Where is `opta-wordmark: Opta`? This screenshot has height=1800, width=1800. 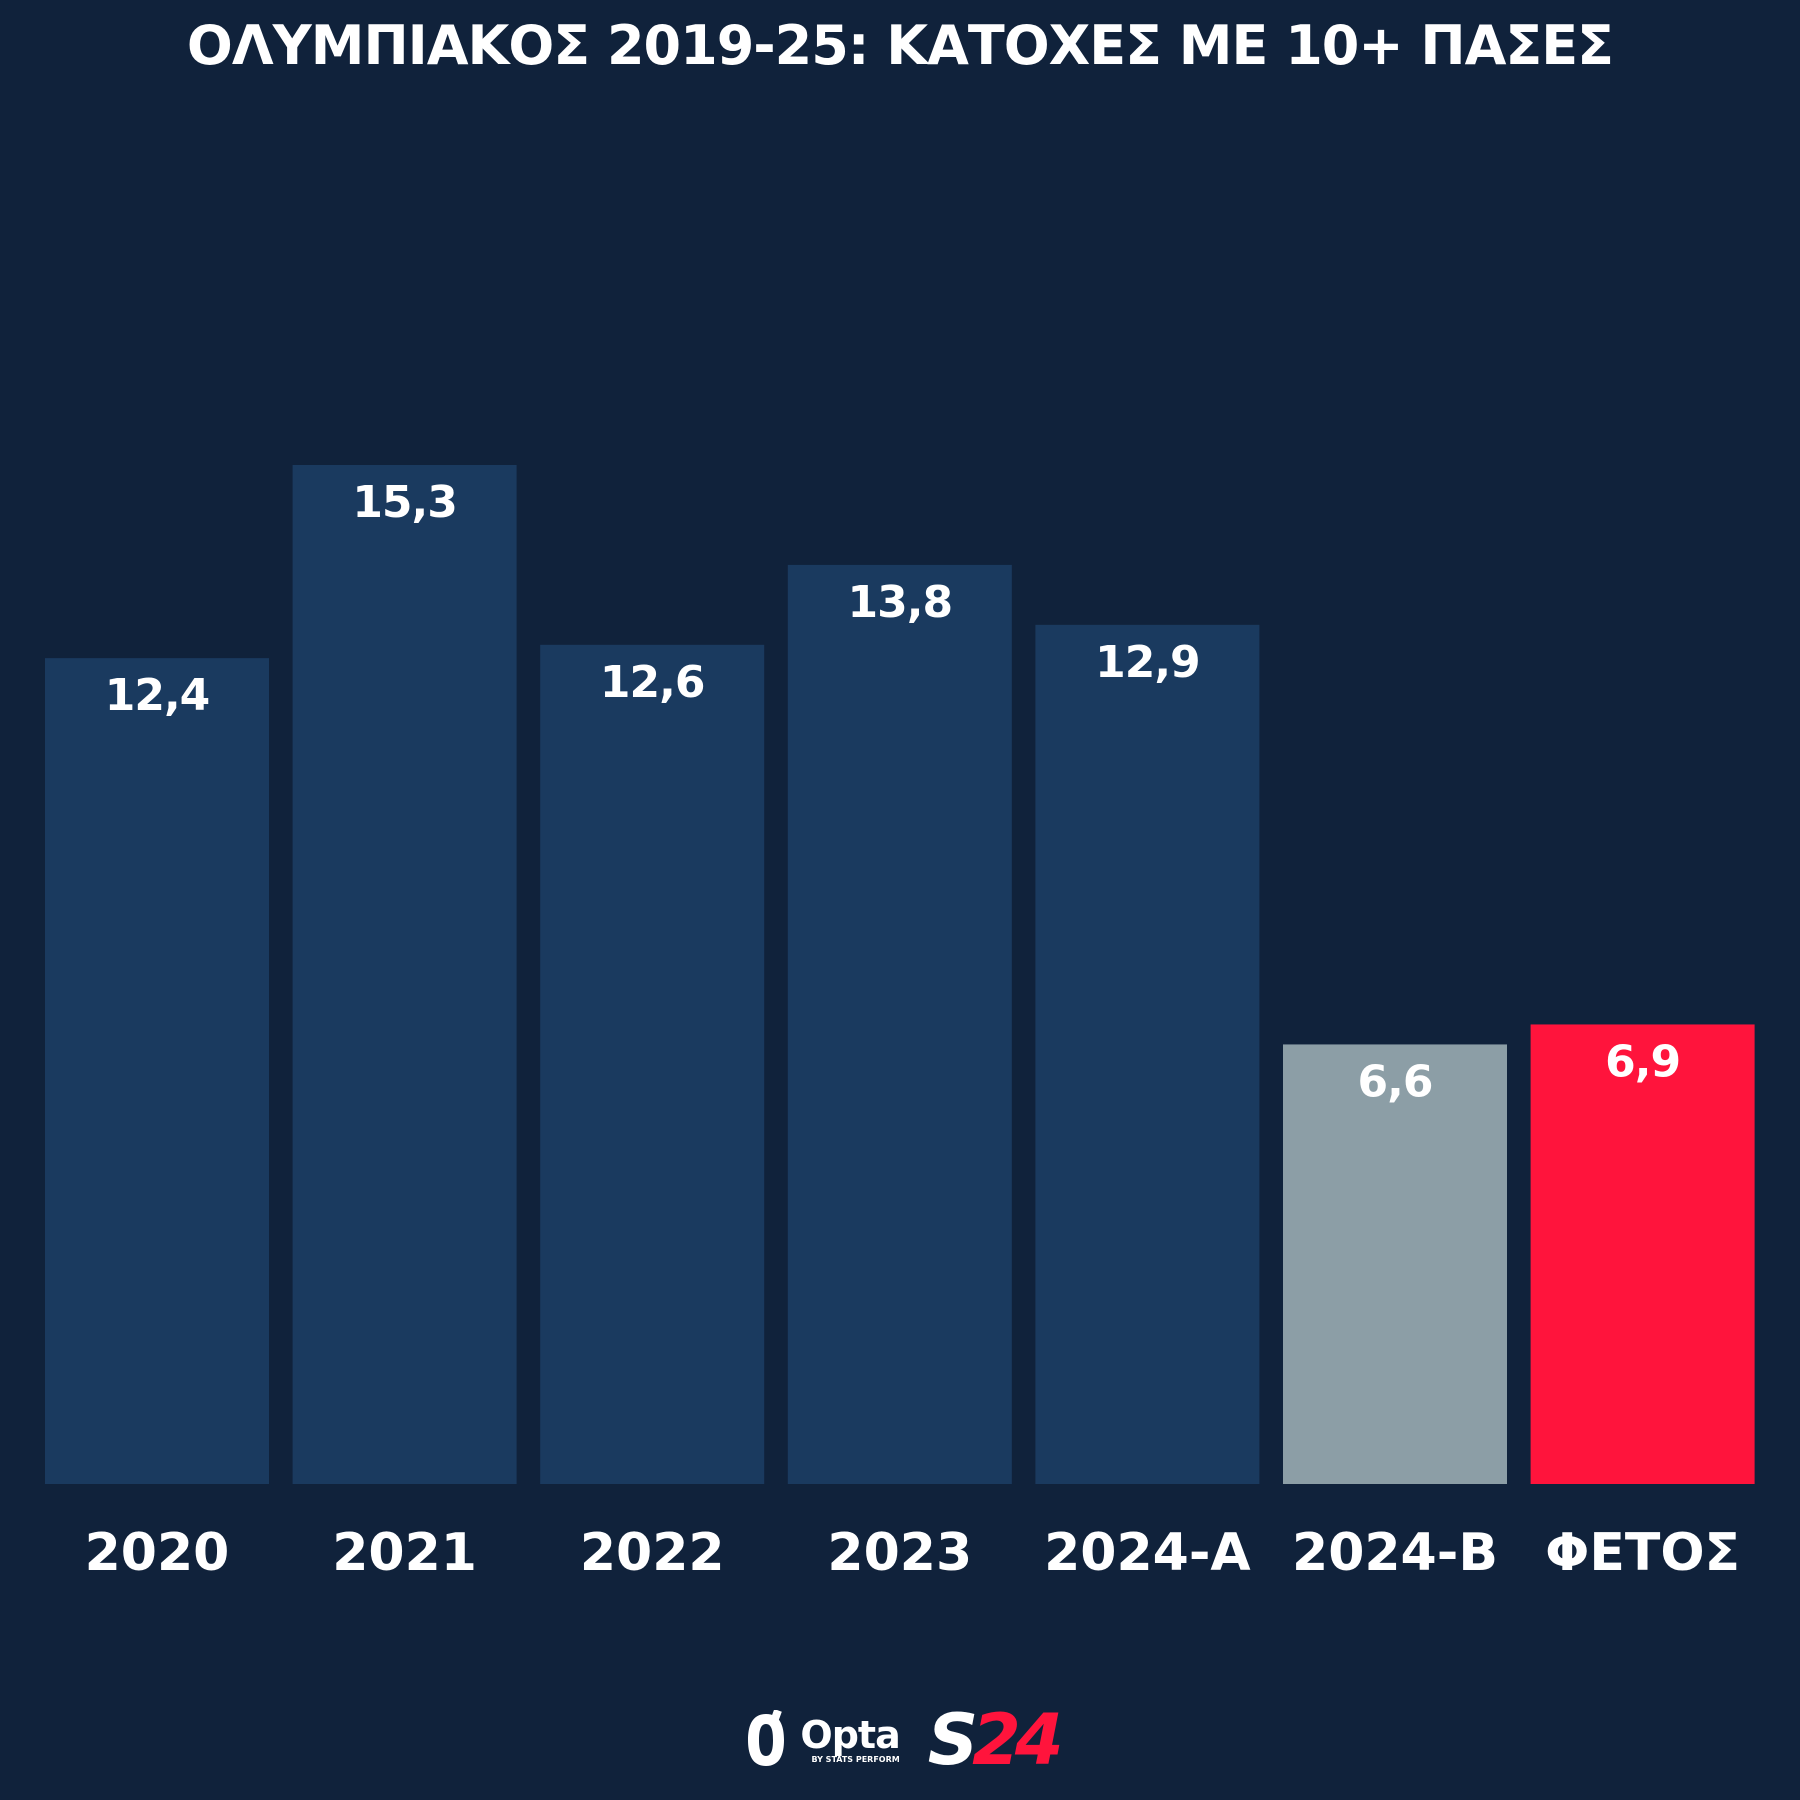
opta-wordmark: Opta is located at coordinates (850, 1735).